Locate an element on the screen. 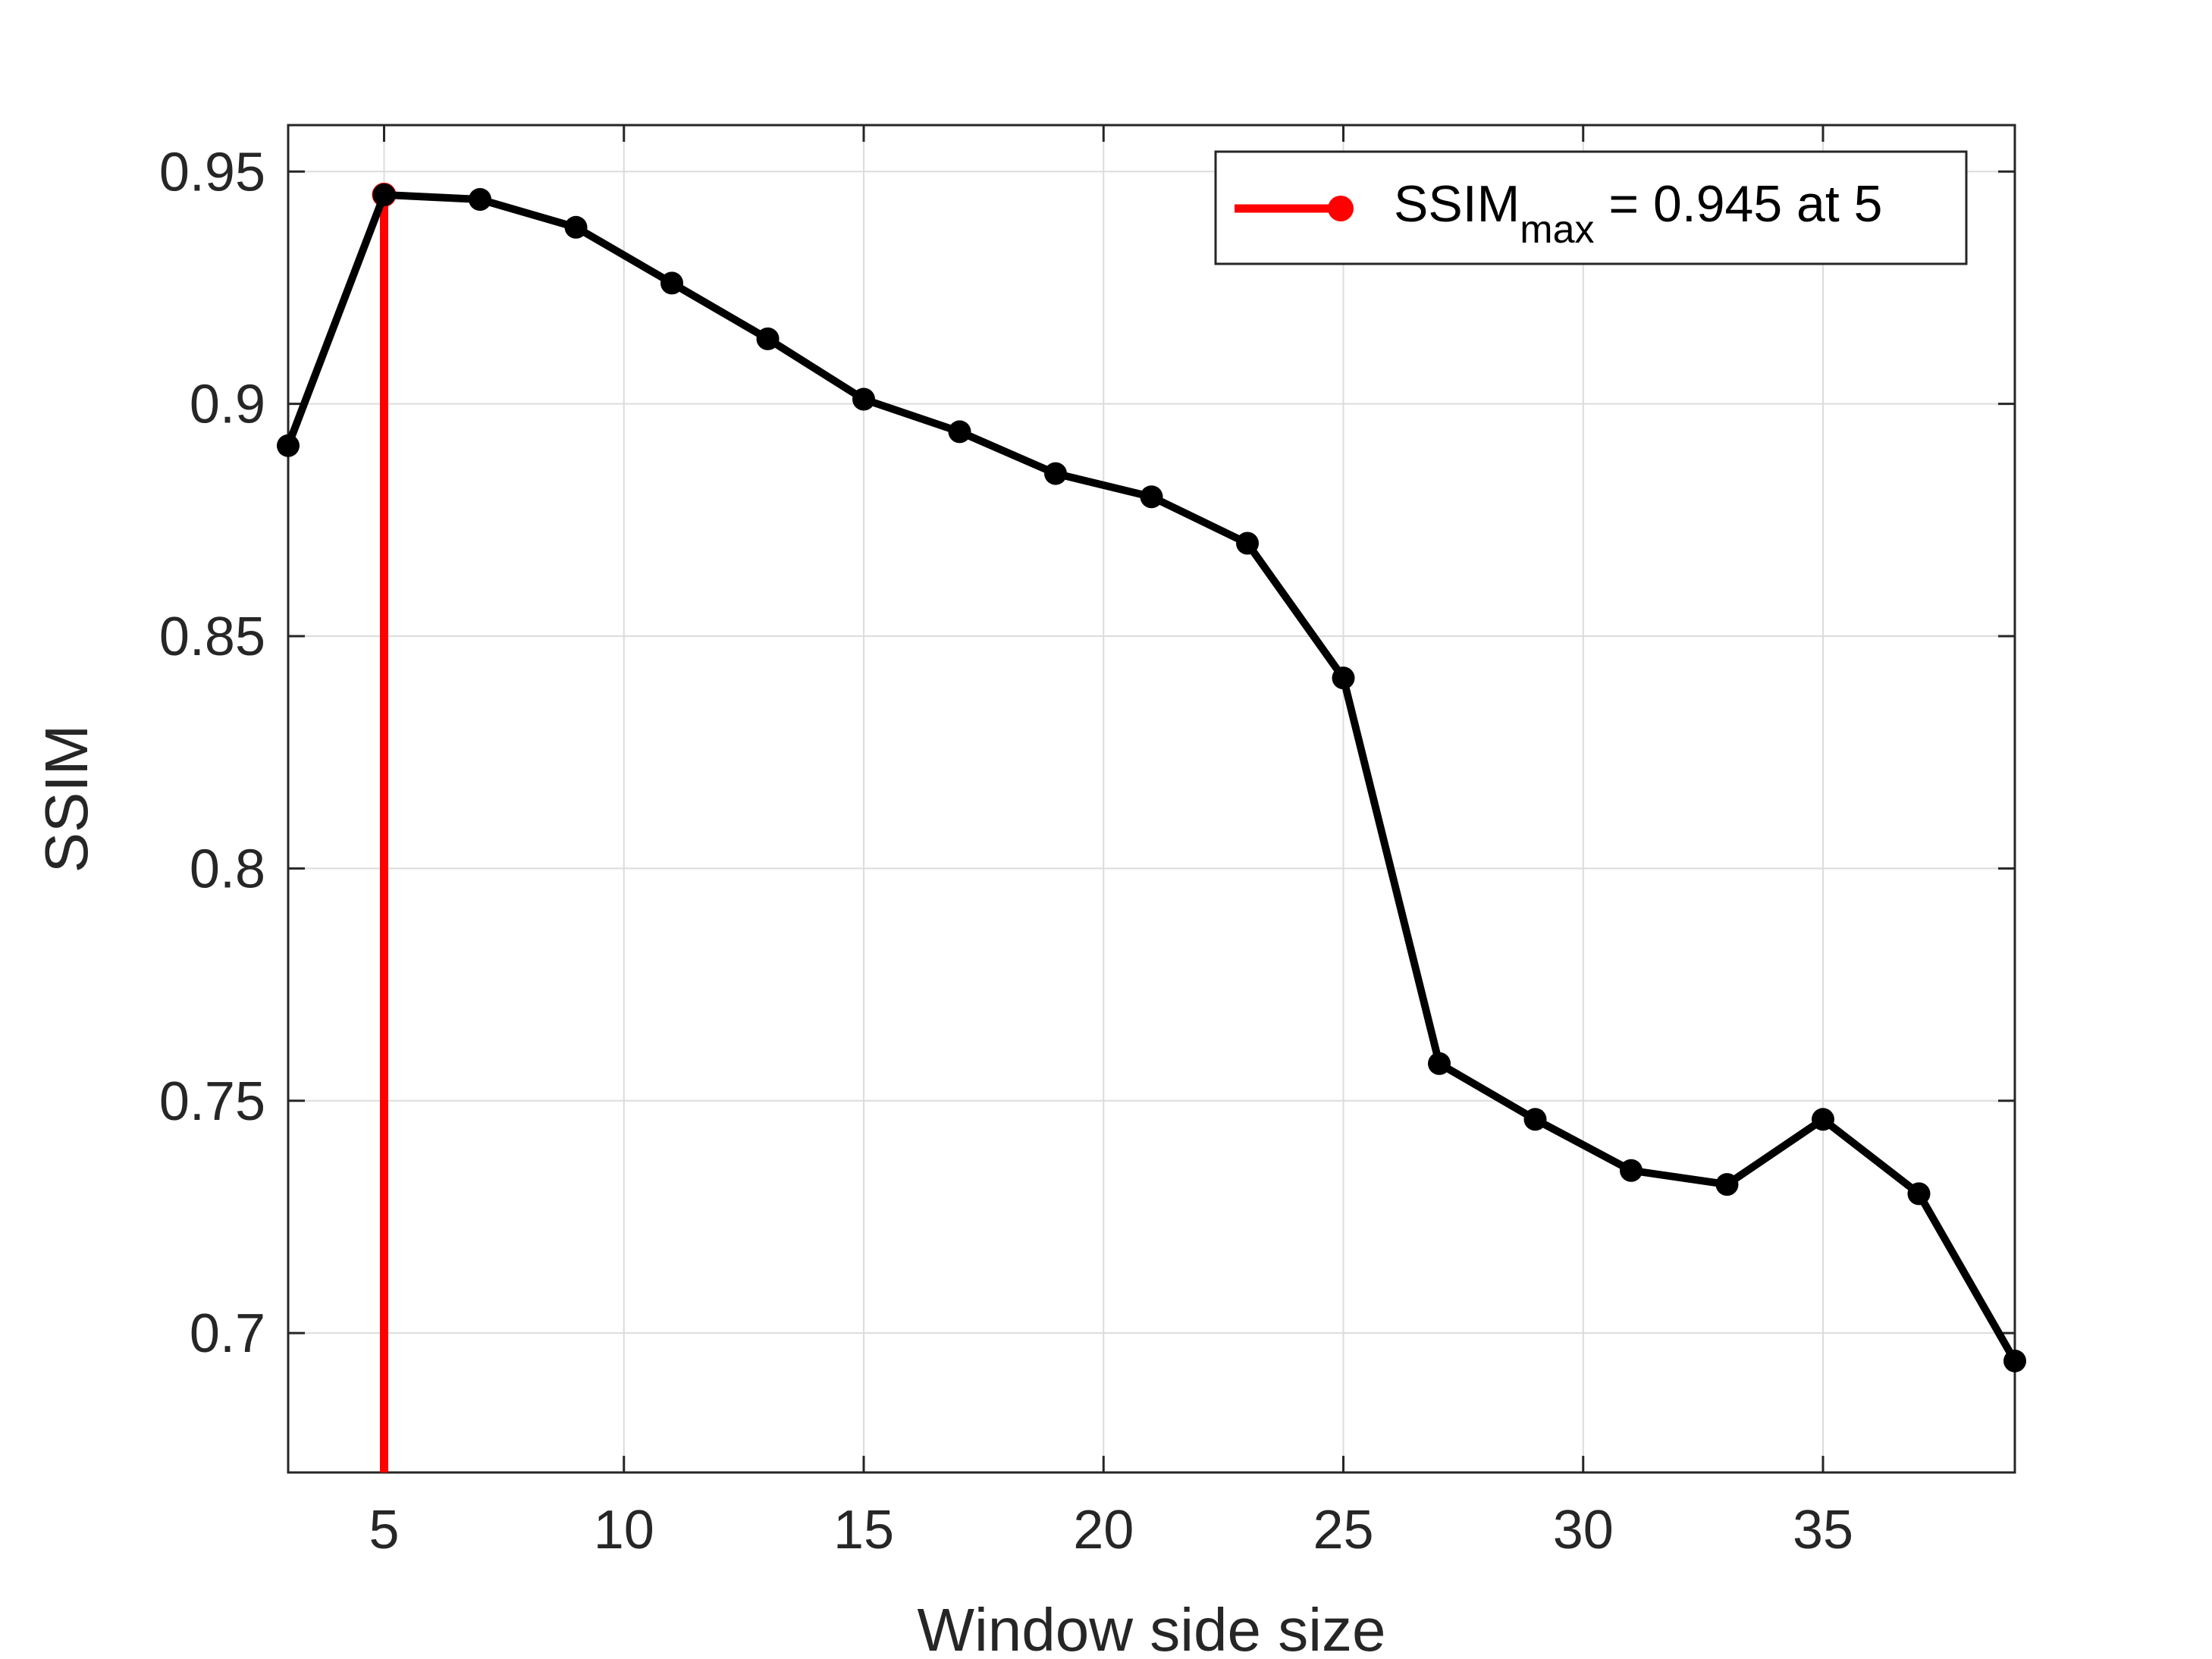 This screenshot has width=2212, height=1659. x-tick-label: 15 is located at coordinates (864, 1530).